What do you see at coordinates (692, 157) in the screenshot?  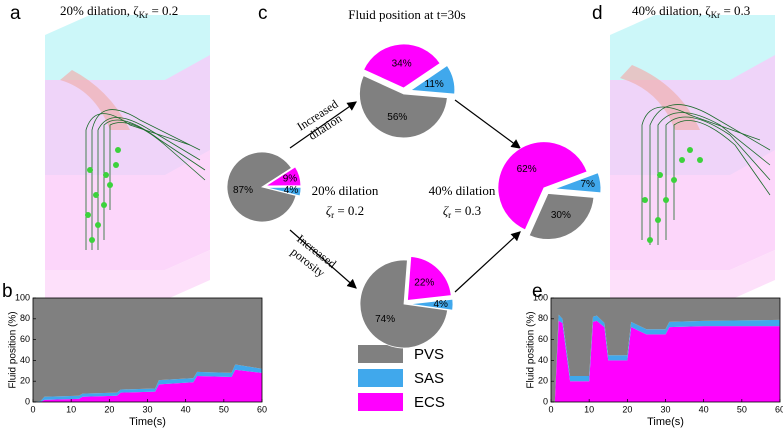 I see `illustration-d` at bounding box center [692, 157].